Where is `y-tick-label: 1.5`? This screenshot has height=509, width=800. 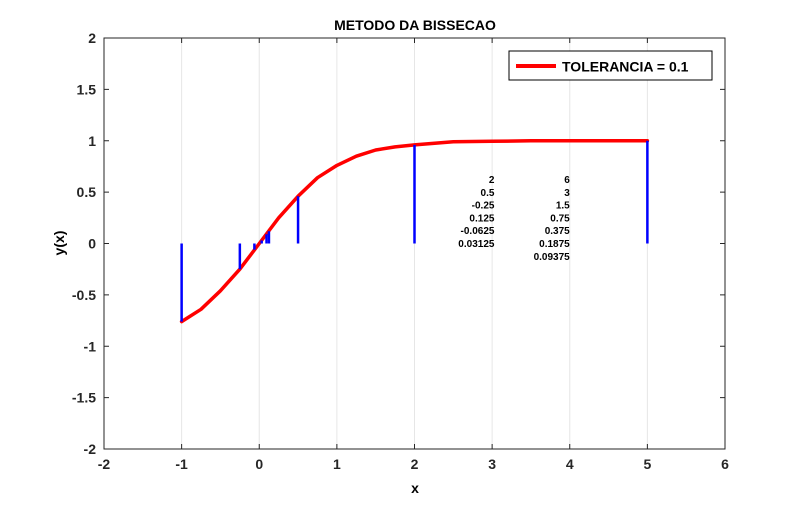 y-tick-label: 1.5 is located at coordinates (87, 89).